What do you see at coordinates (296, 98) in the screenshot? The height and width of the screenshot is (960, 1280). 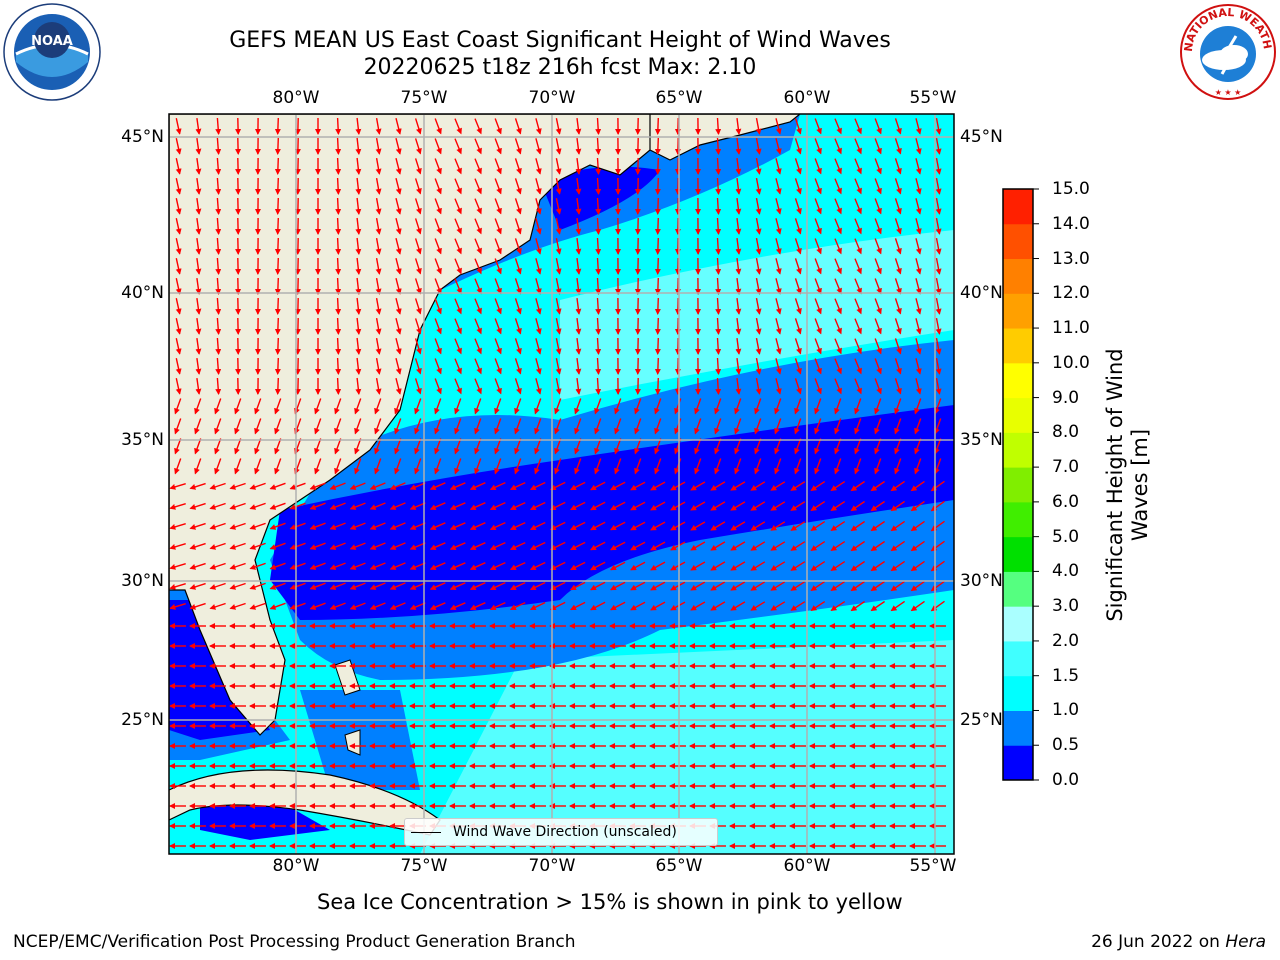 I see `lon-label-top: 80°W` at bounding box center [296, 98].